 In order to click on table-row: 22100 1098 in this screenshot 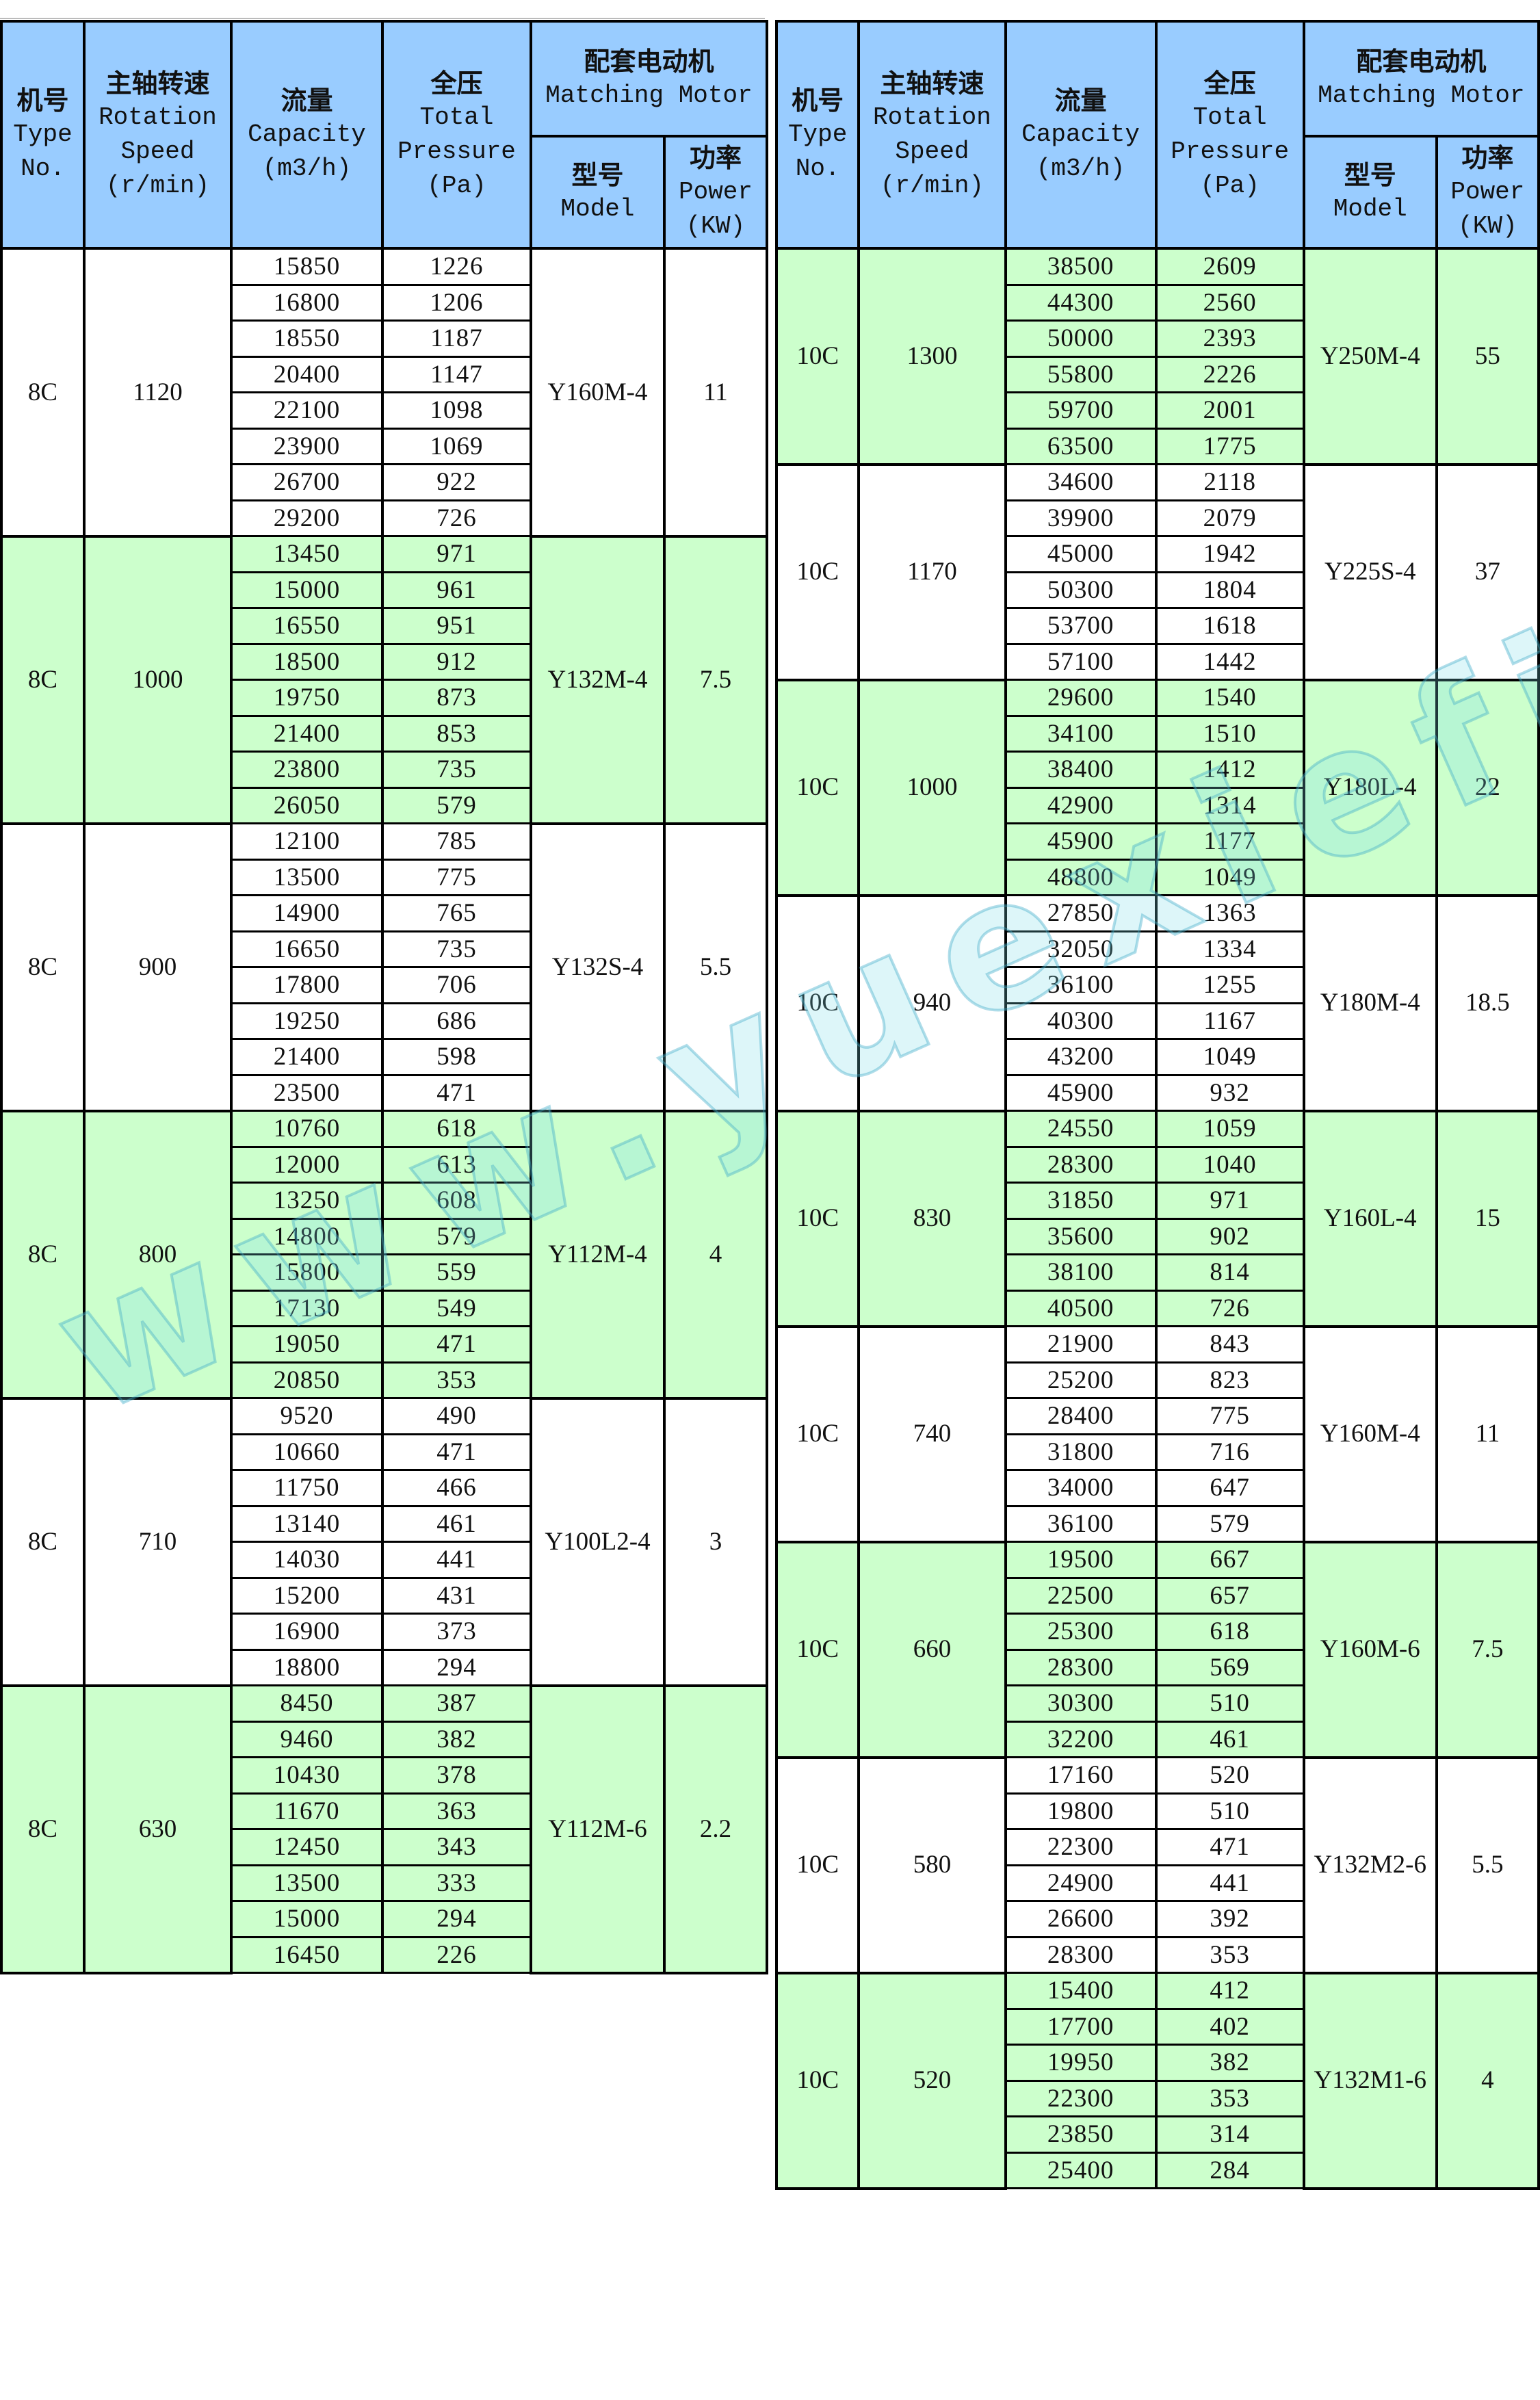, I will do `click(384, 411)`.